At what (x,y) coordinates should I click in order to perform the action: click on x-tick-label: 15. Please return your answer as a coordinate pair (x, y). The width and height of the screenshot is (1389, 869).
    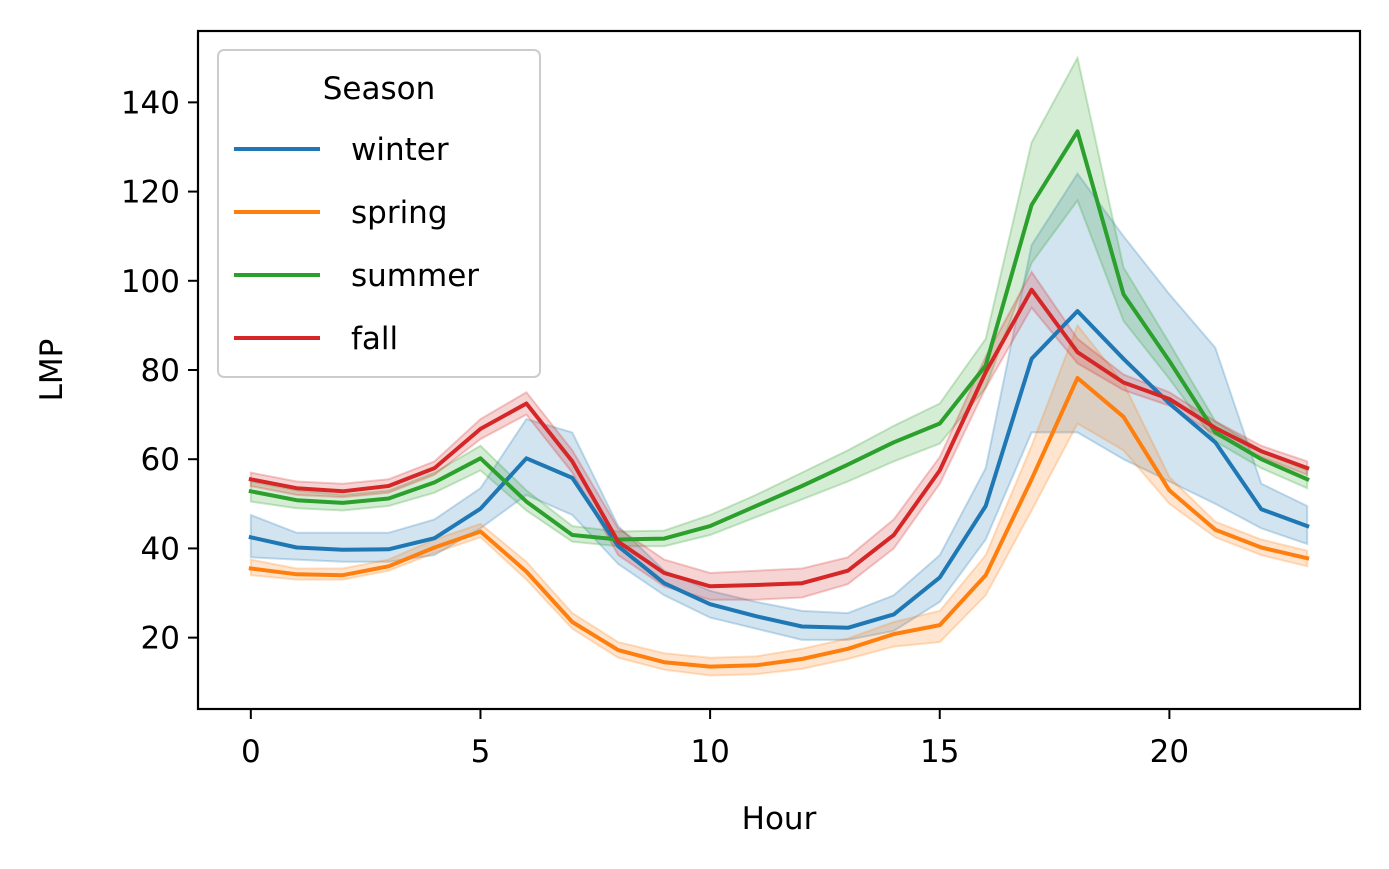
    Looking at the image, I should click on (939, 752).